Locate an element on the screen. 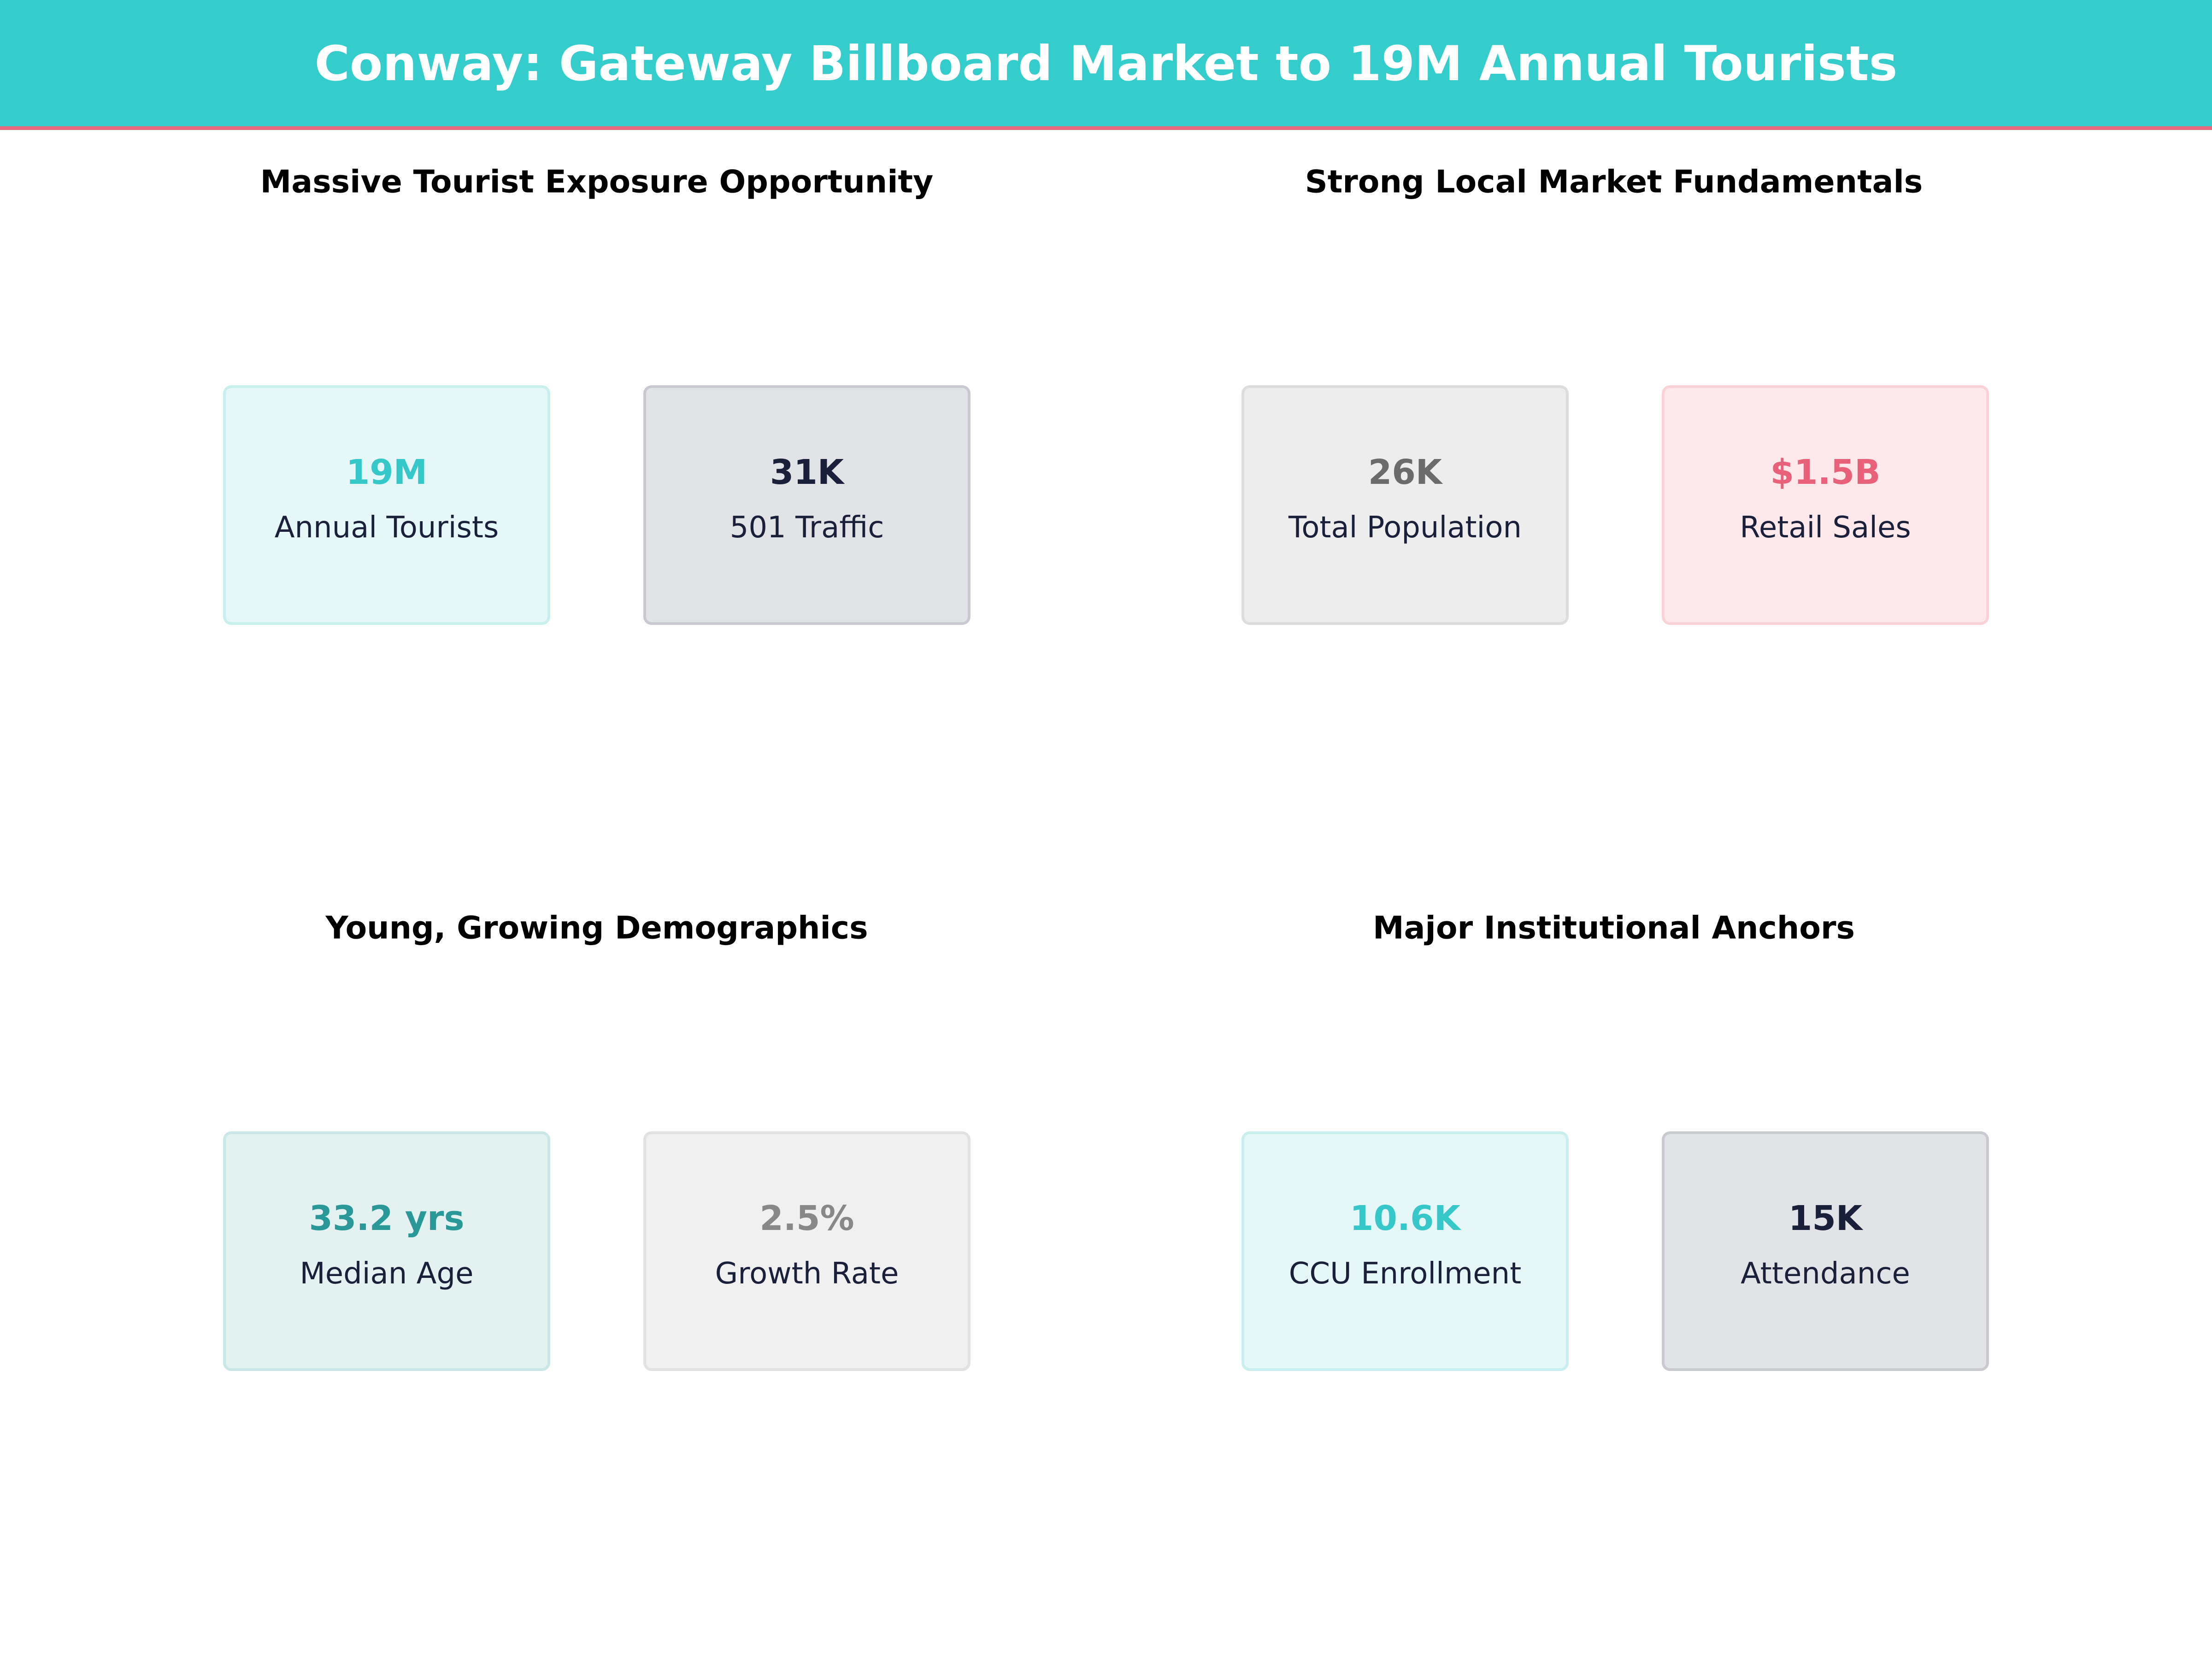  panel-title: Young, Growing Demographics is located at coordinates (596, 928).